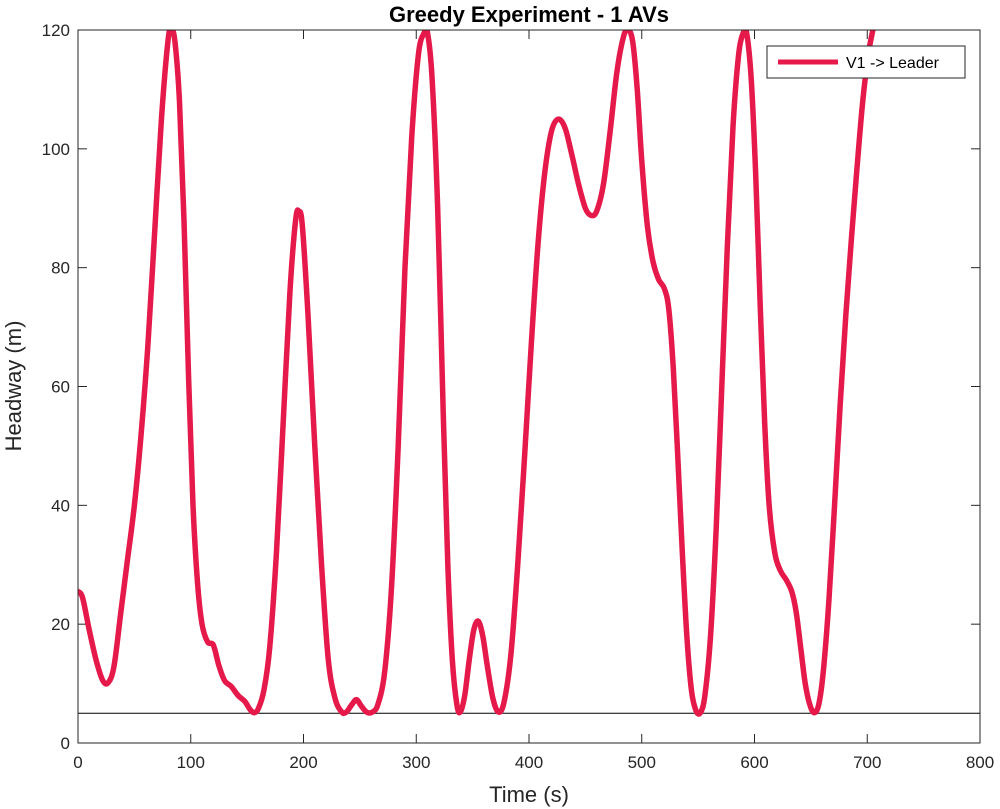 The width and height of the screenshot is (1000, 809). I want to click on legend: V1 -> Leader, so click(866, 62).